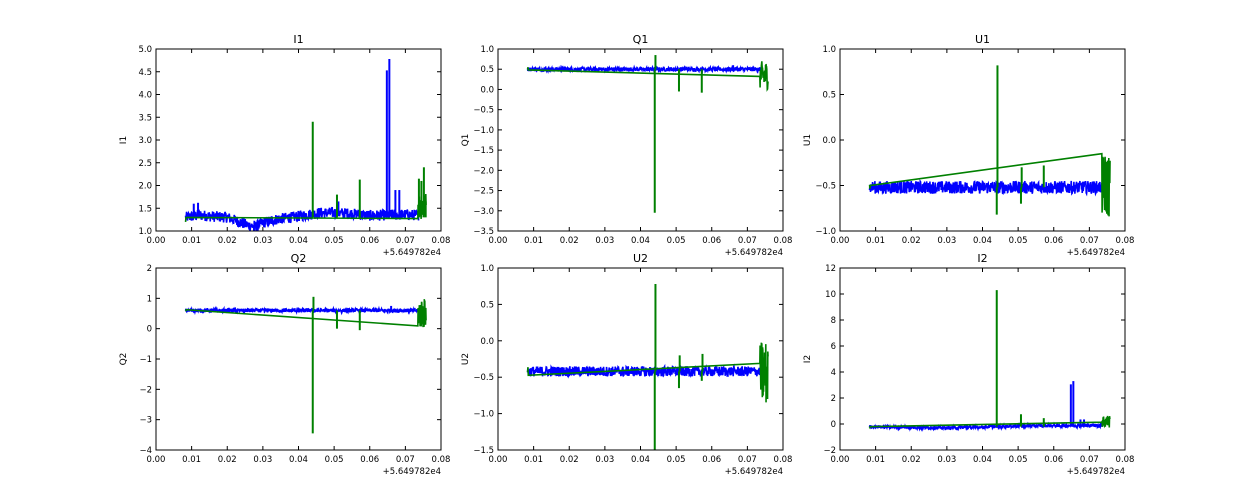 The height and width of the screenshot is (500, 1250). What do you see at coordinates (298, 39) in the screenshot?
I see `subplot-title: I1` at bounding box center [298, 39].